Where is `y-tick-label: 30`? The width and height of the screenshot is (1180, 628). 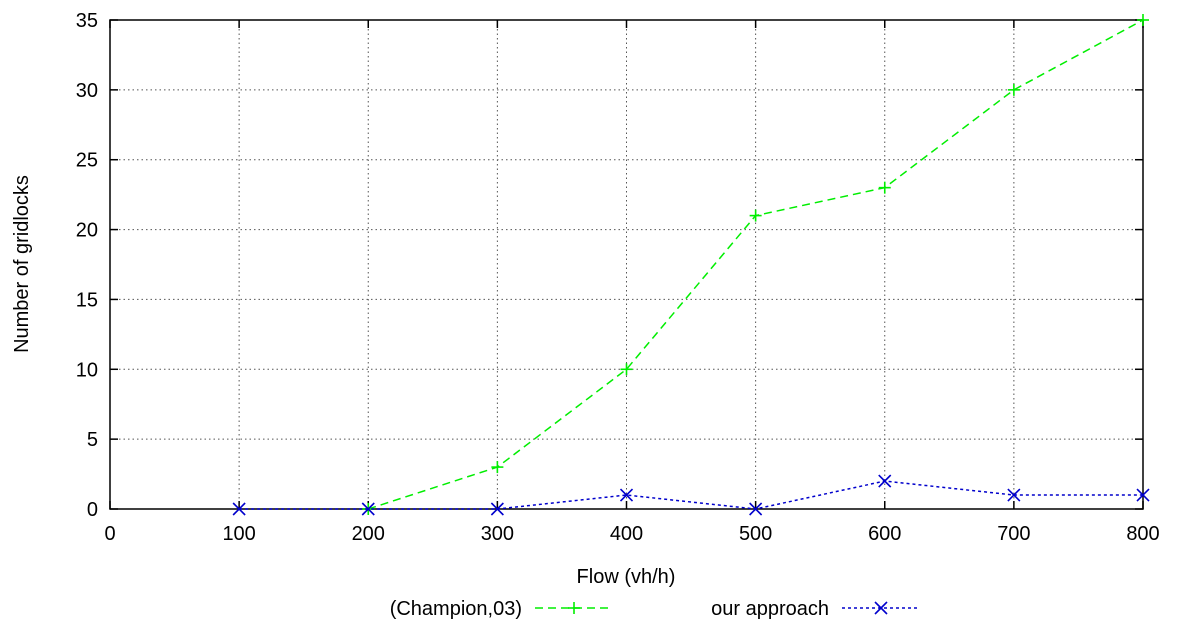 y-tick-label: 30 is located at coordinates (87, 91).